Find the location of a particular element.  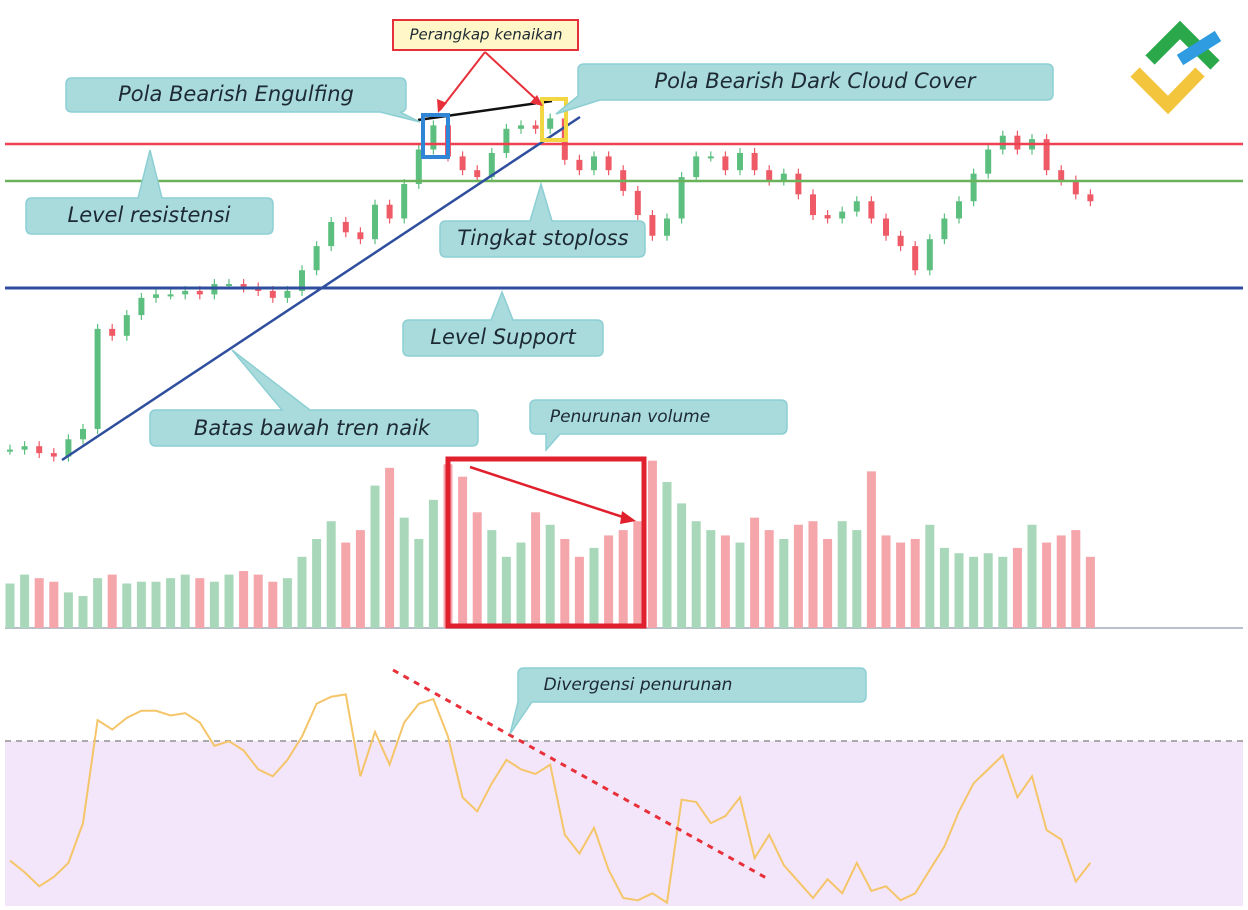

logo is located at coordinates (1176, 67).